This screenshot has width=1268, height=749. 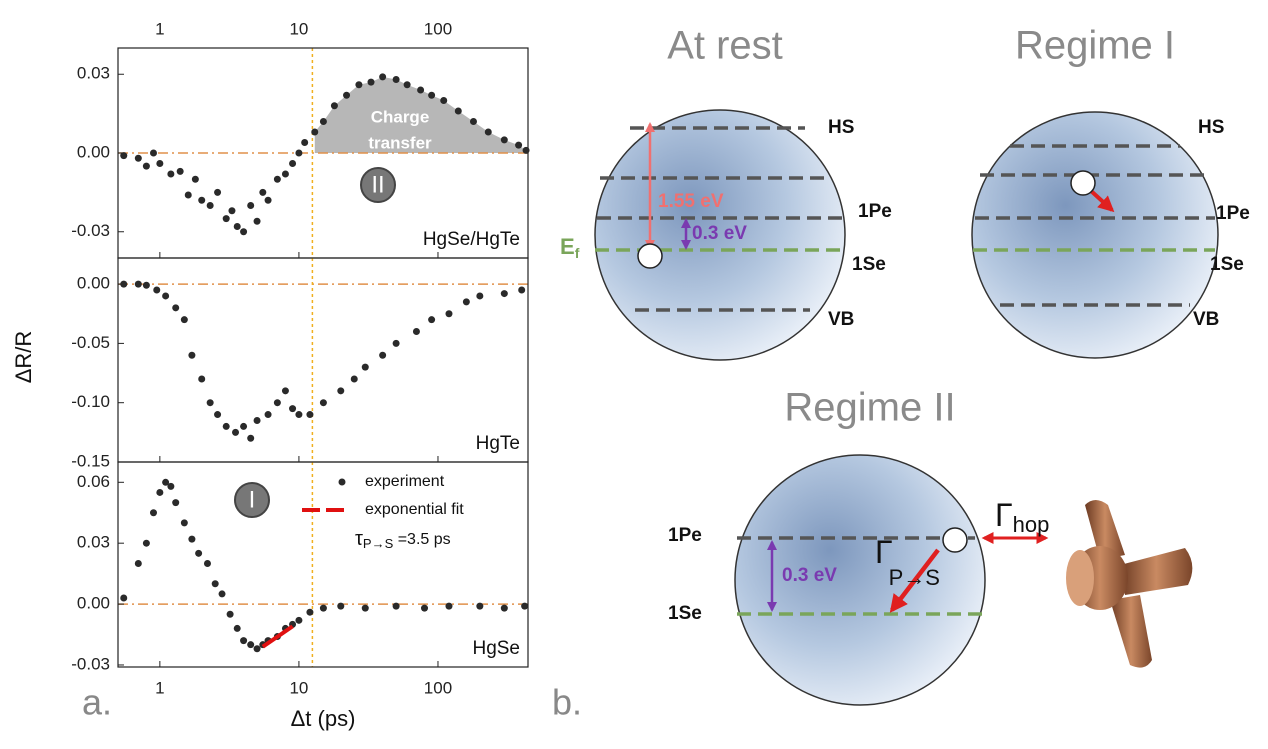 What do you see at coordinates (90, 230) in the screenshot?
I see `y-tick-label: -0.03` at bounding box center [90, 230].